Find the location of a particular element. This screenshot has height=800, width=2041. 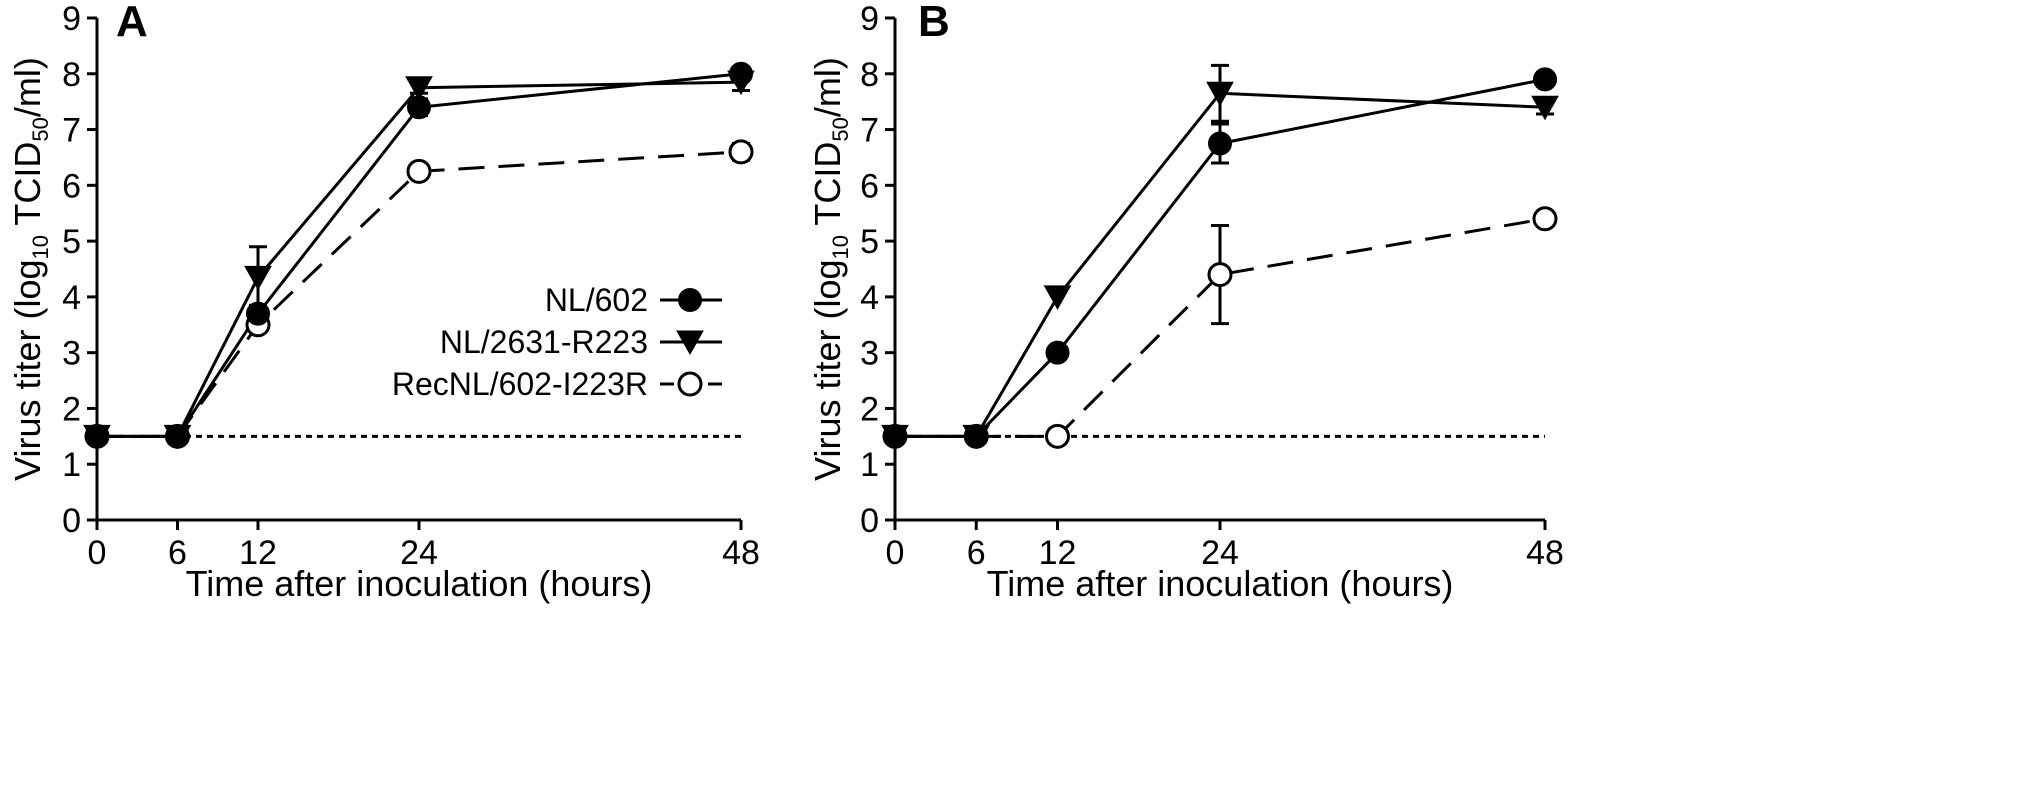

legend-label: NL/602 is located at coordinates (596, 300).